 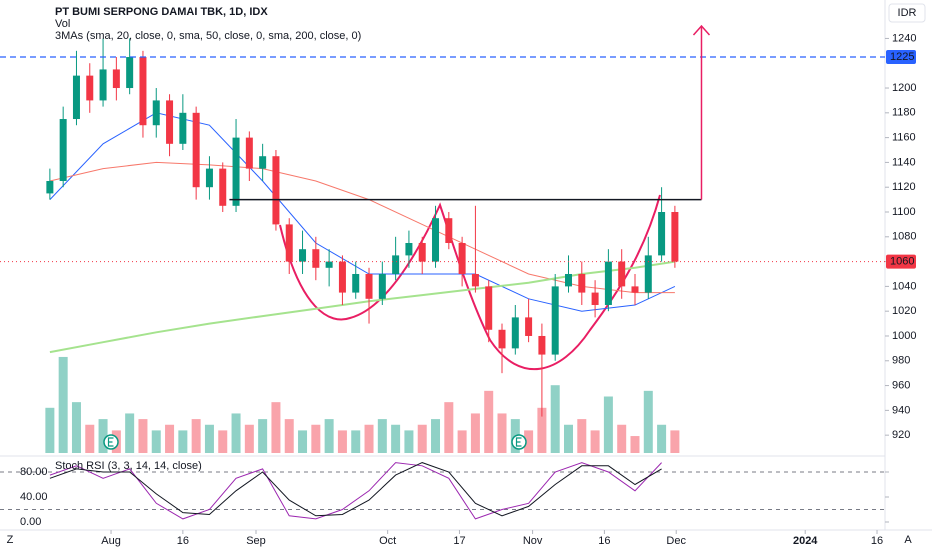 I want to click on corner-button: A, so click(x=908, y=540).